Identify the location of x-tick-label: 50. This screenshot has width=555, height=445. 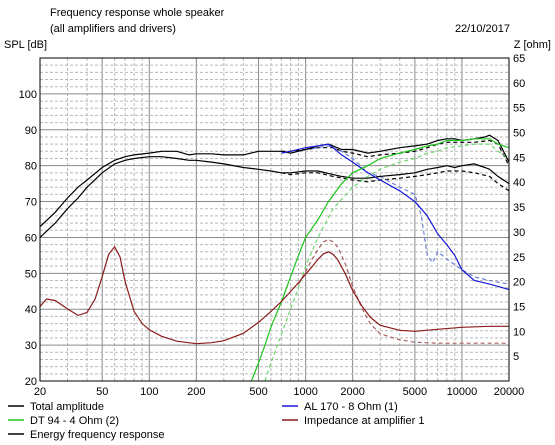
(102, 392).